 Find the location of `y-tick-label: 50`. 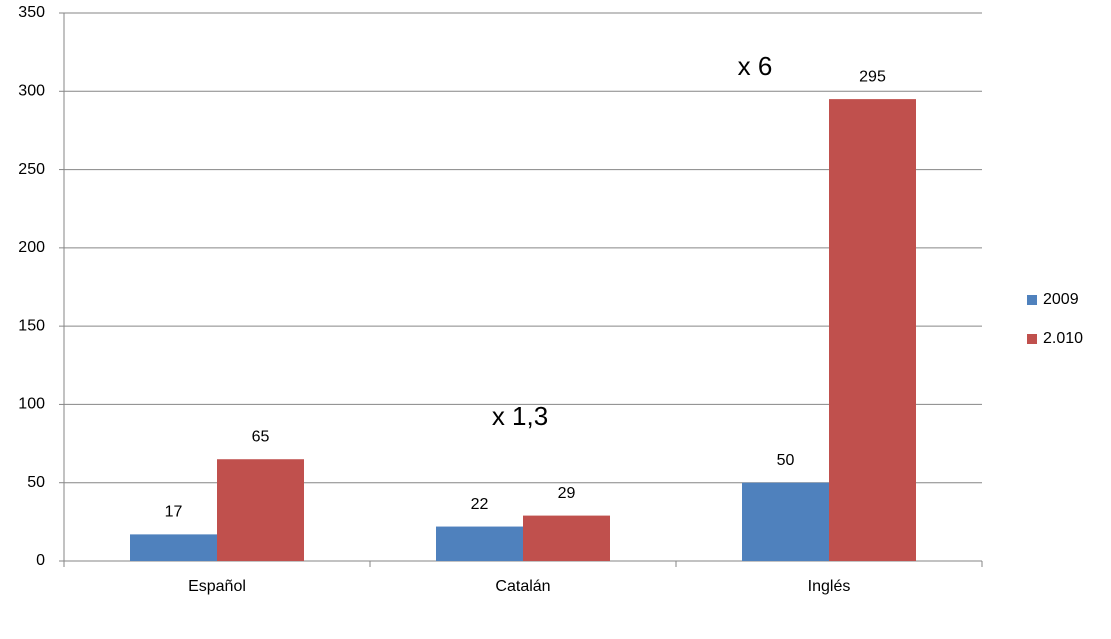

y-tick-label: 50 is located at coordinates (36, 482).